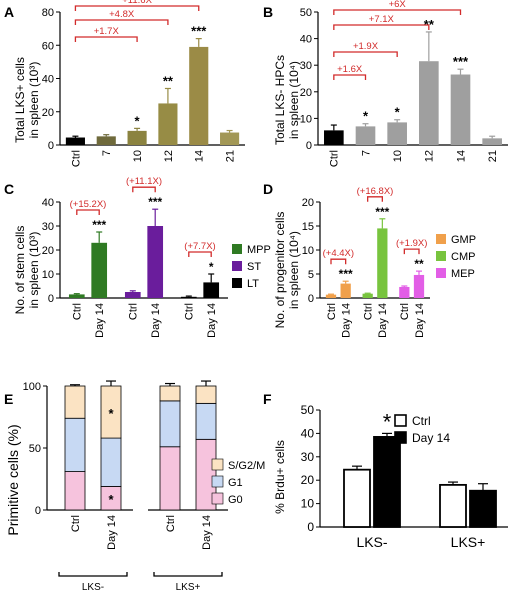 This screenshot has height=593, width=520. I want to click on panel-letter-f: F, so click(267, 399).